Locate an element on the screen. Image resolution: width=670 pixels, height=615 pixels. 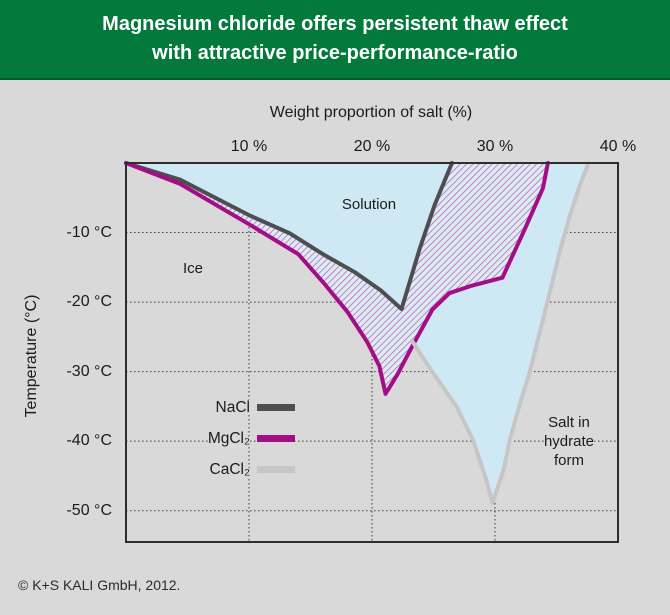
region-solution-right is located at coordinates (500, 333).